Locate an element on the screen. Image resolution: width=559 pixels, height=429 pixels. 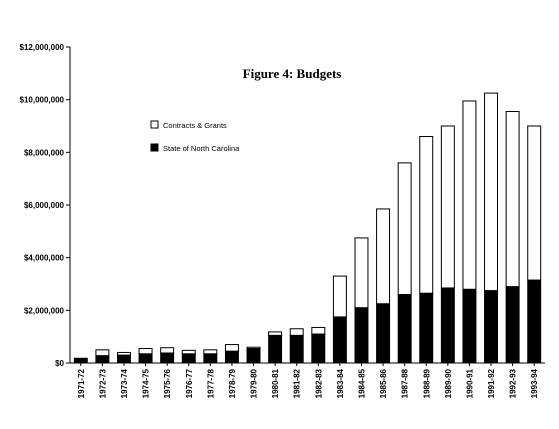
x-tick-label: 1972-73 is located at coordinates (102, 383).